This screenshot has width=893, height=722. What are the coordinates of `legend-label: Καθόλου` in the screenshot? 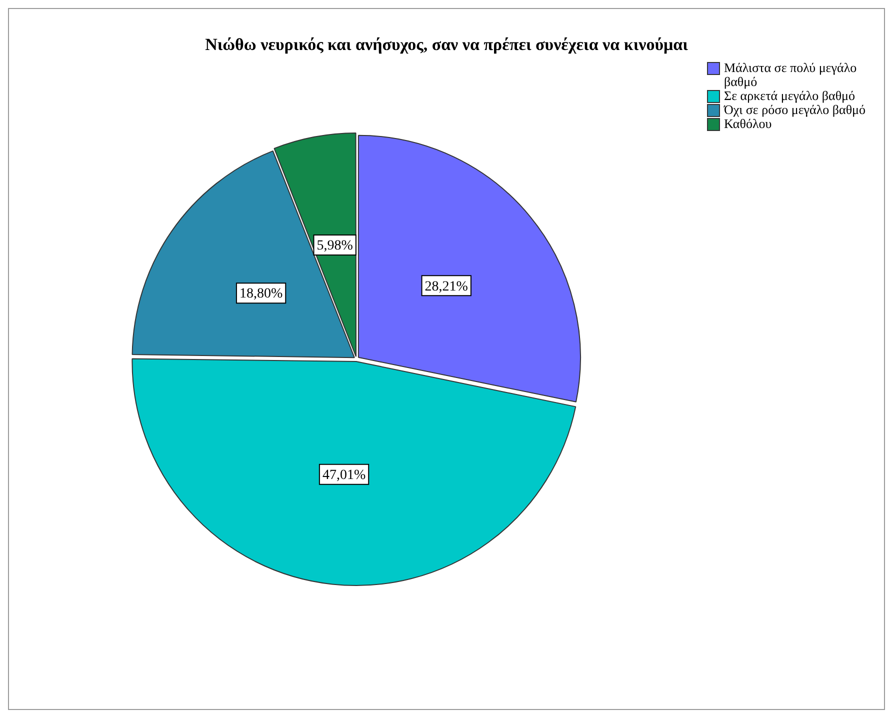 It's located at (748, 123).